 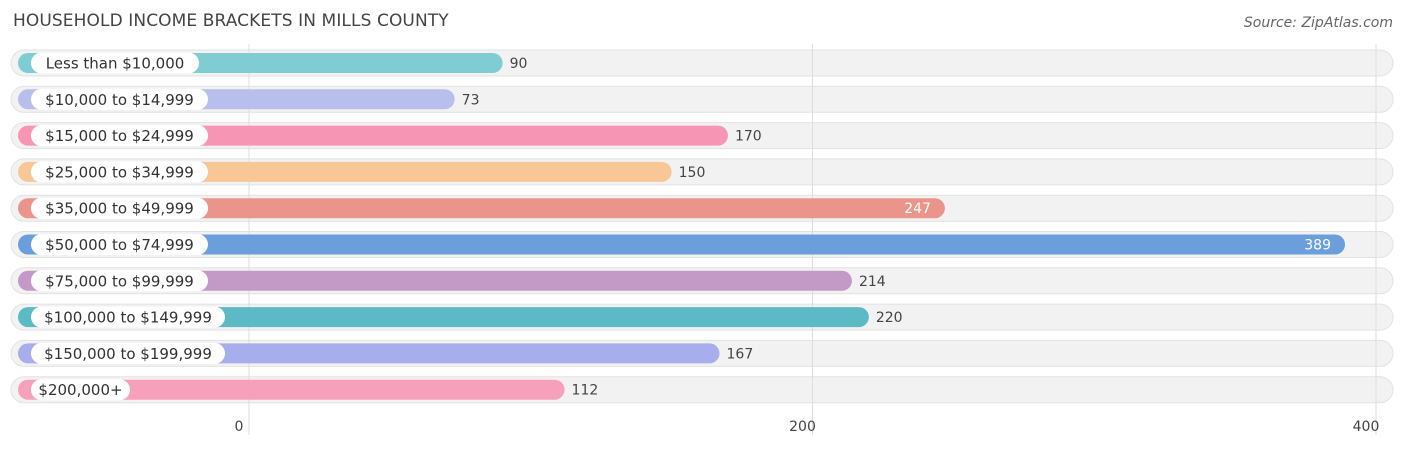 I want to click on value-label: 389, so click(x=1317, y=246).